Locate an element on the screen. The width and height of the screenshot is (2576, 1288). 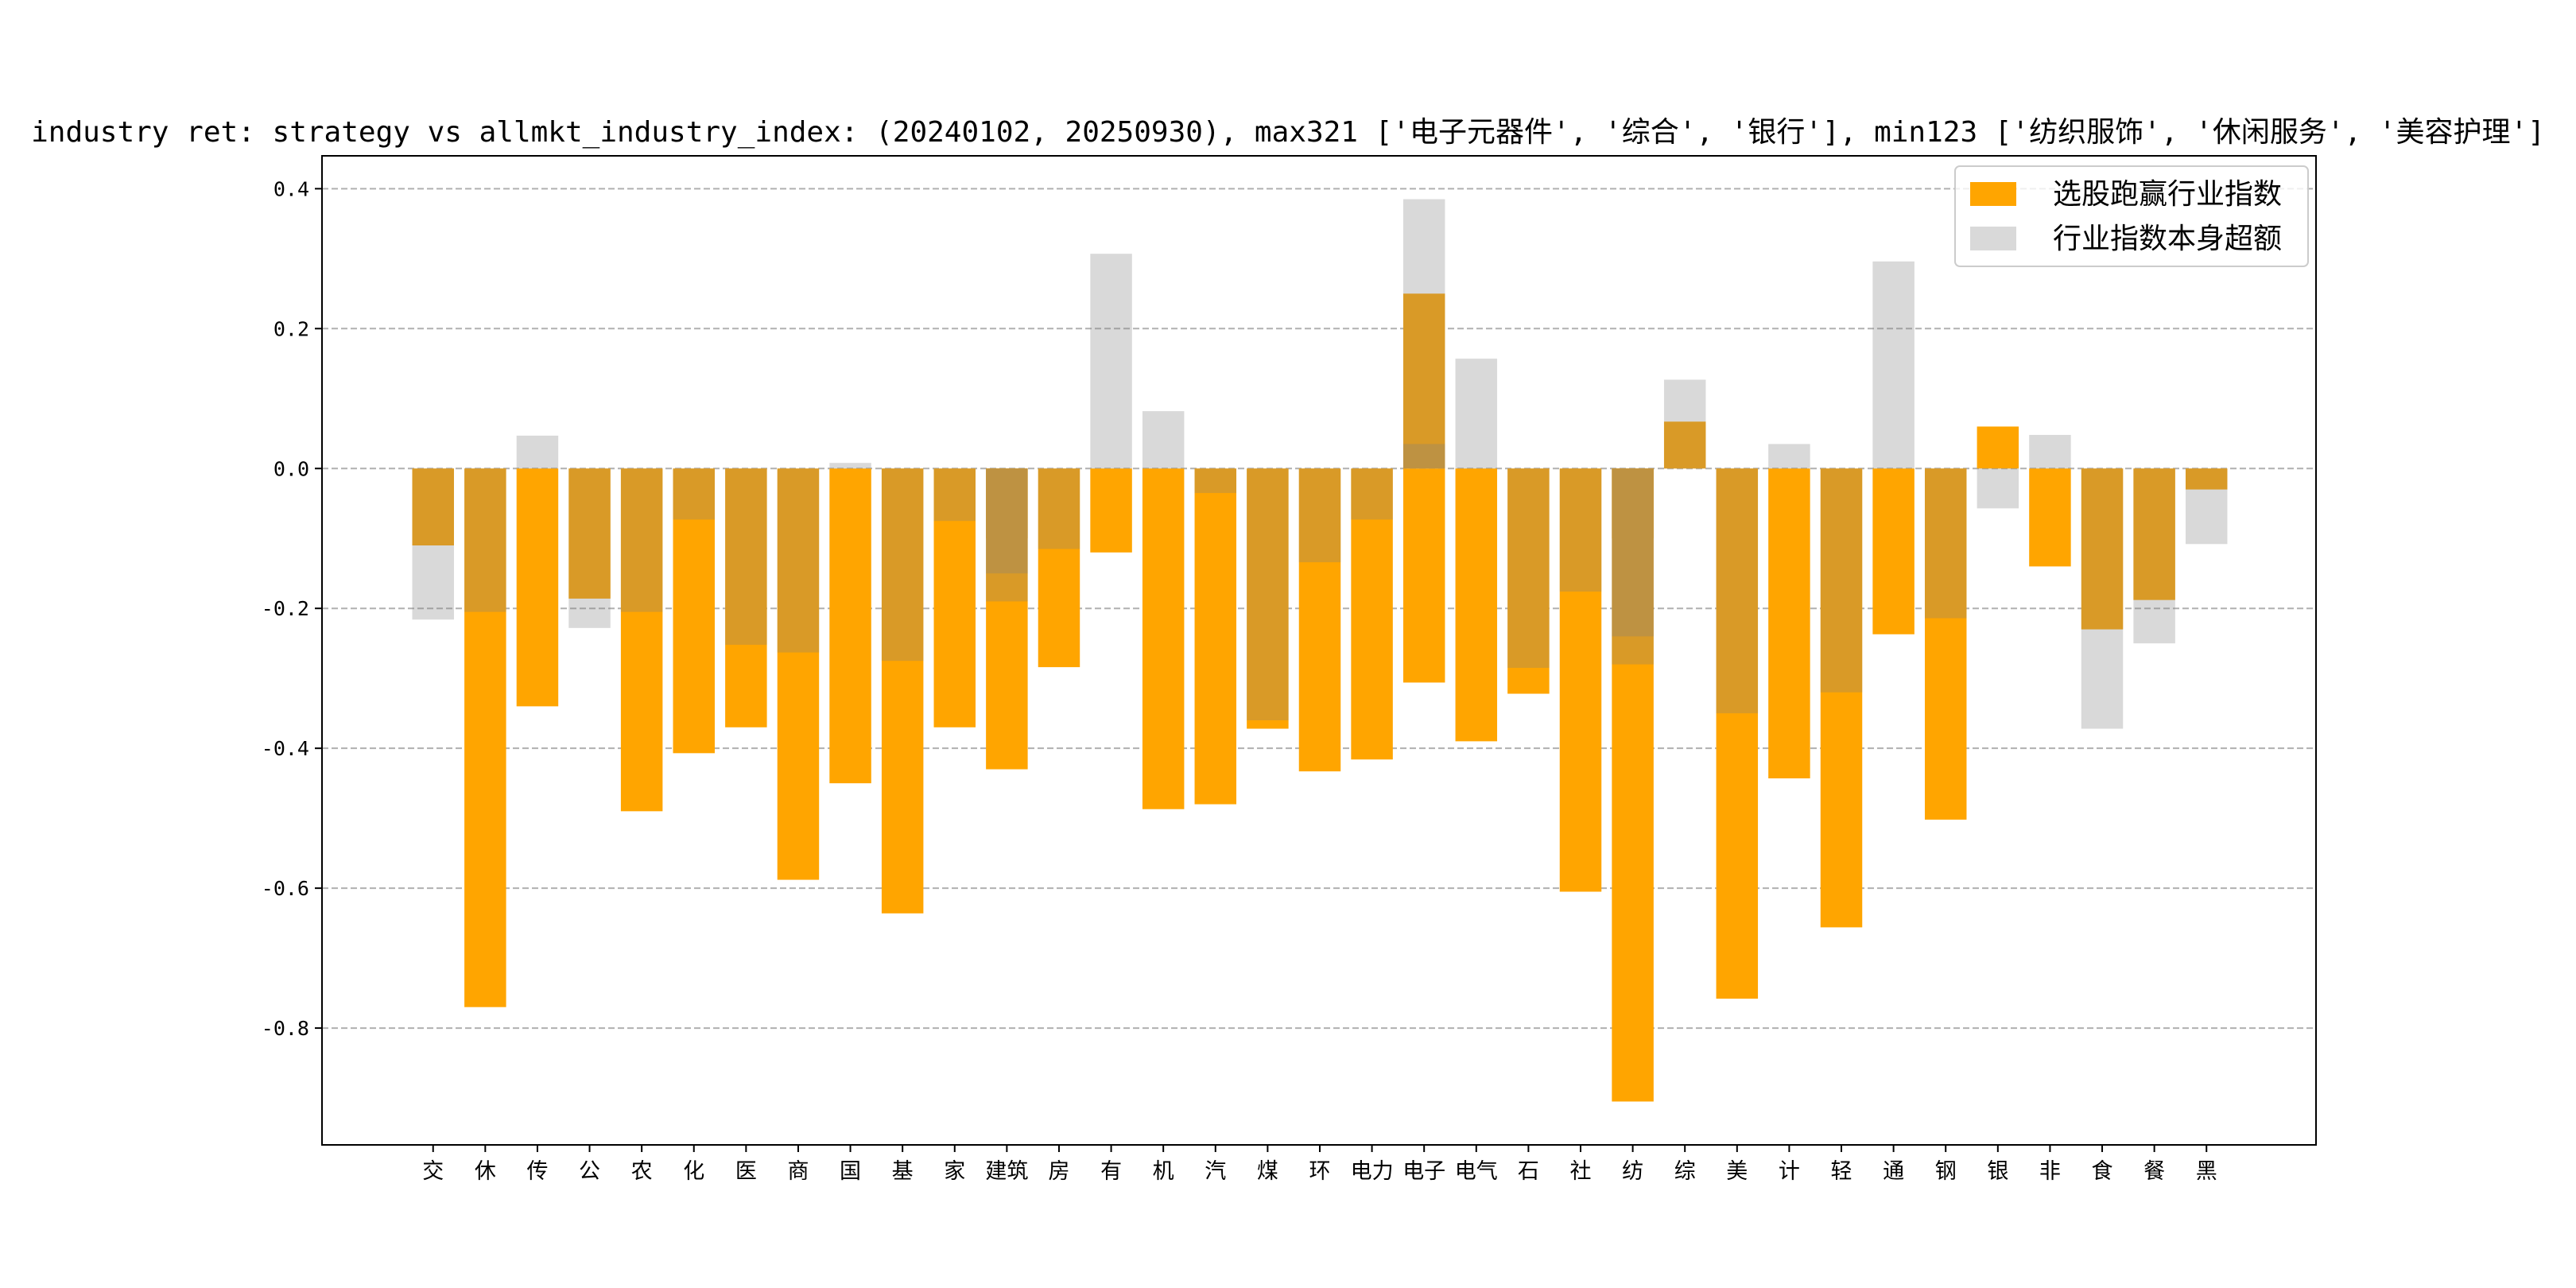
bar-industry-综 is located at coordinates (1684, 424).